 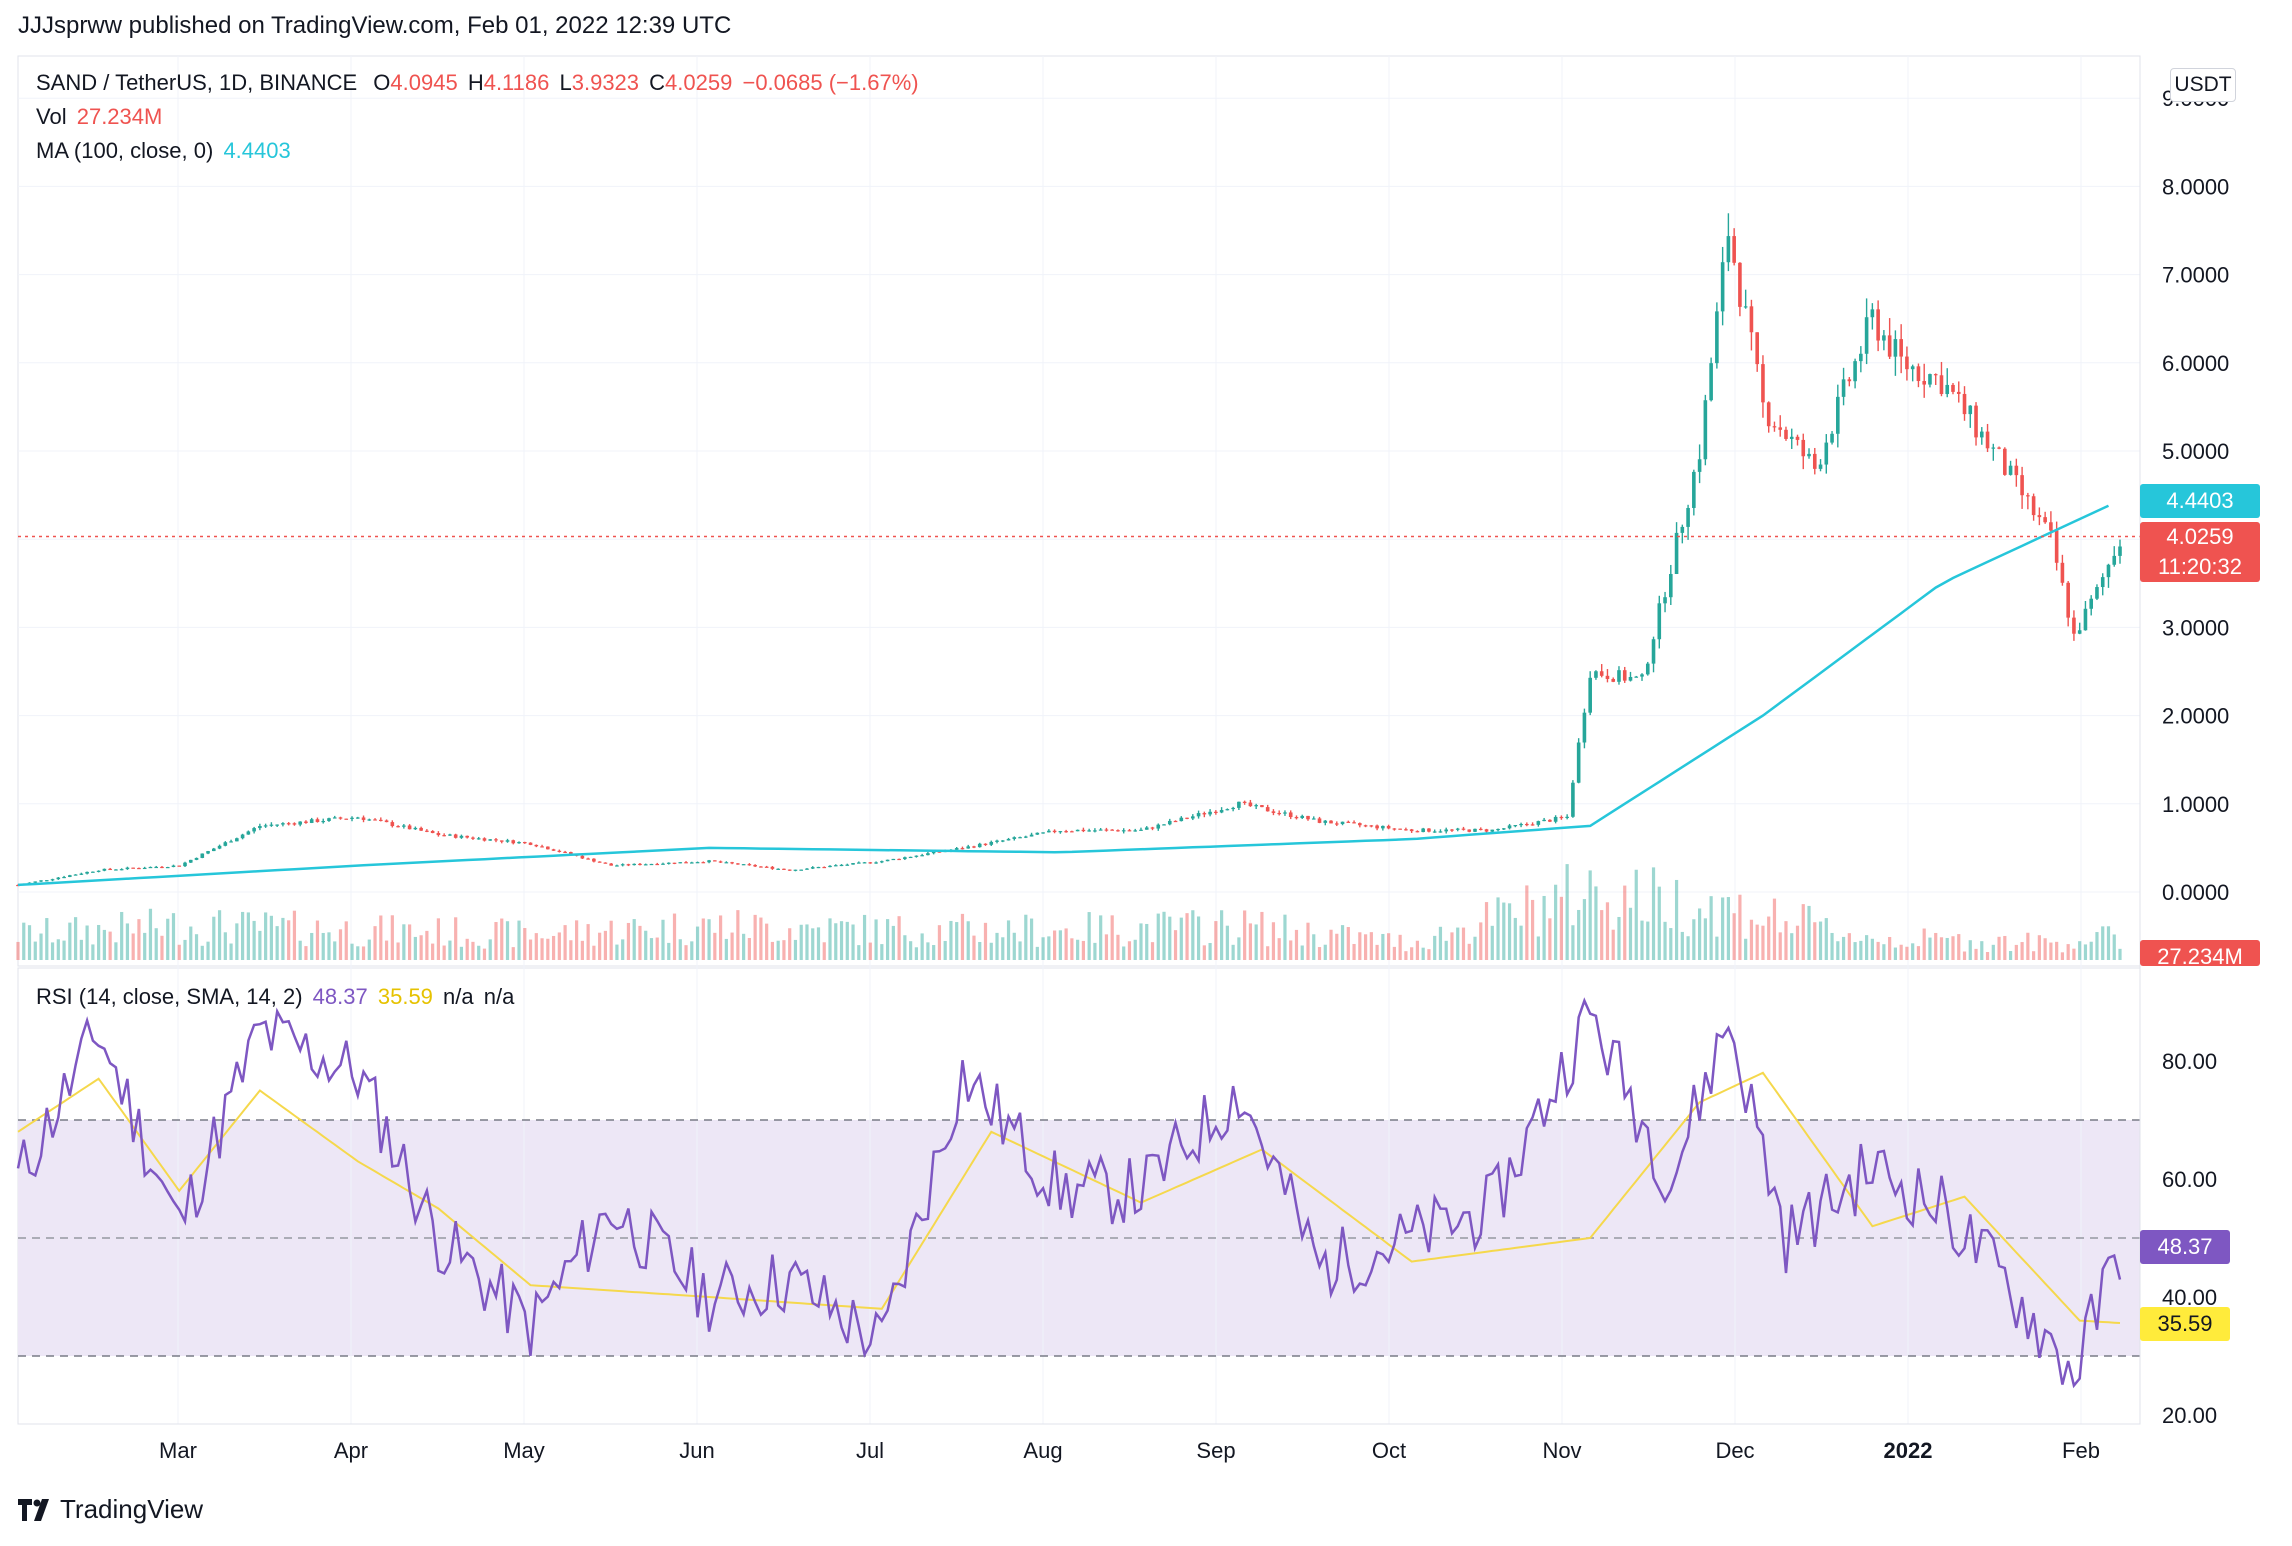 What do you see at coordinates (101, 117) in the screenshot?
I see `volume-legend: Vol 27.234M` at bounding box center [101, 117].